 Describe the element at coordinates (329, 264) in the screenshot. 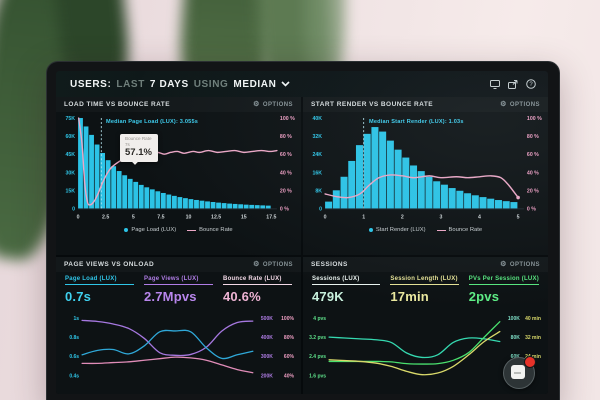

I see `panel-title: SESSIONS` at that location.